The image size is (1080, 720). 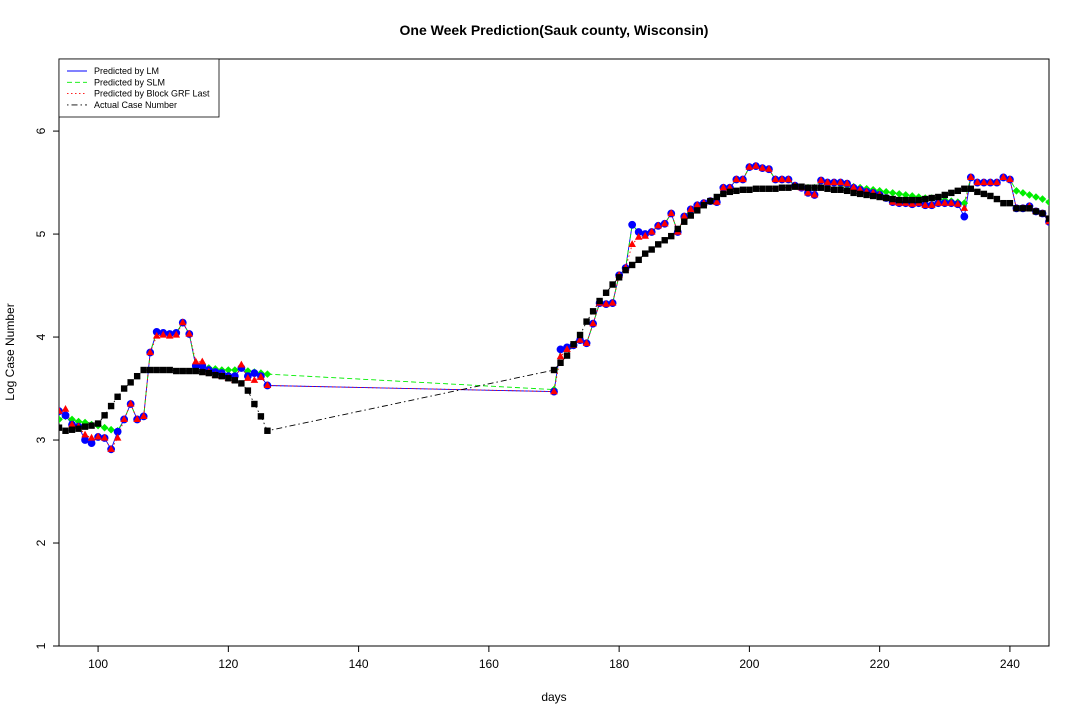 What do you see at coordinates (553, 697) in the screenshot?
I see `x-axis-label: days` at bounding box center [553, 697].